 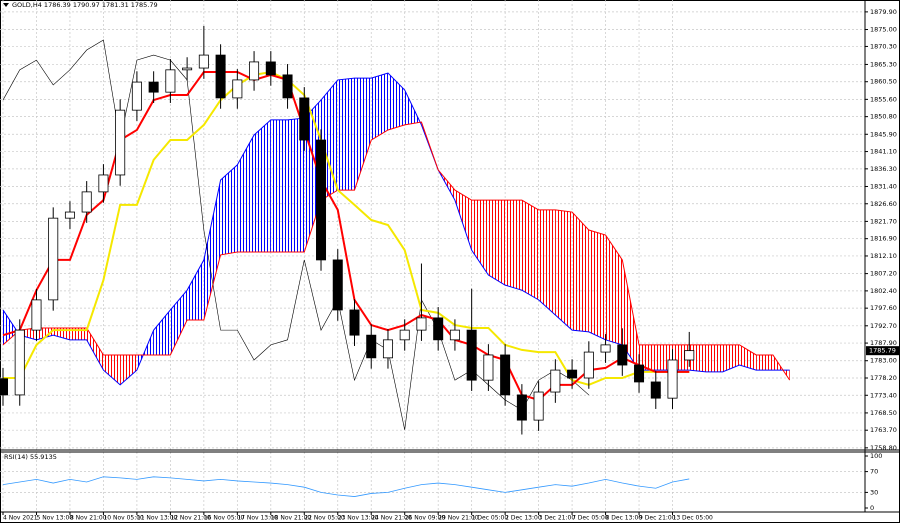 What do you see at coordinates (883, 82) in the screenshot?
I see `y-tick-label: 1860.50` at bounding box center [883, 82].